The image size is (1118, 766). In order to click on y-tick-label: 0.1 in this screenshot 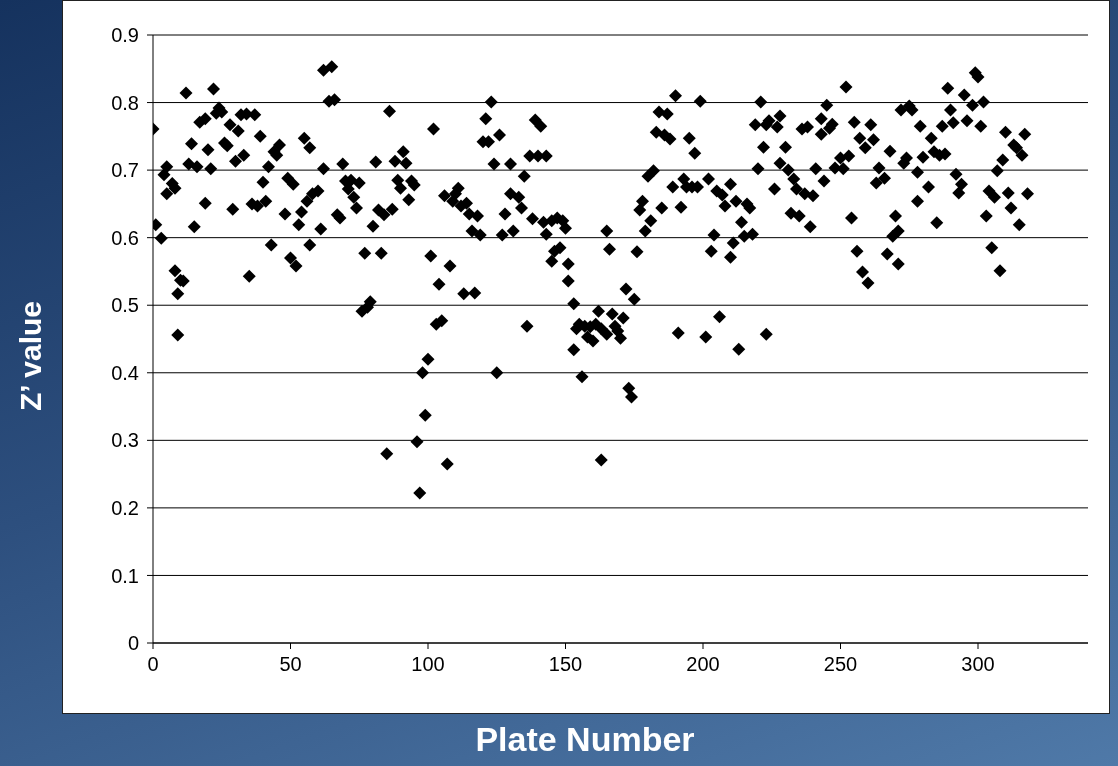, I will do `click(125, 575)`.